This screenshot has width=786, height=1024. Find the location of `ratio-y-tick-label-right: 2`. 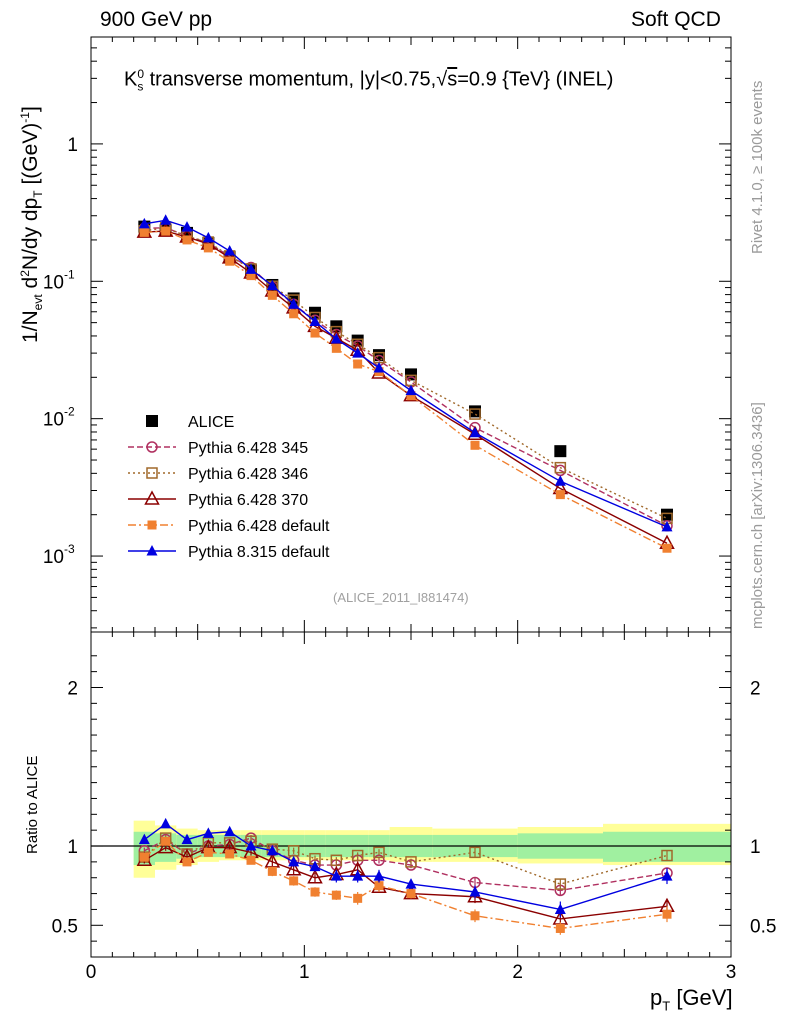

ratio-y-tick-label-right: 2 is located at coordinates (755, 688).